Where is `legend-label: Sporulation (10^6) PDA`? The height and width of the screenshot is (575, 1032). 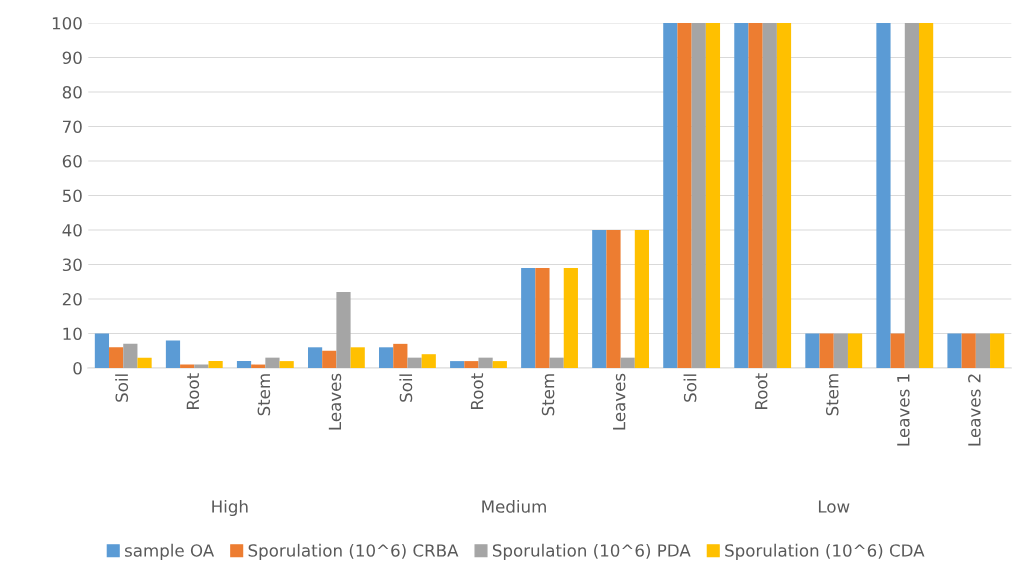 legend-label: Sporulation (10^6) PDA is located at coordinates (591, 551).